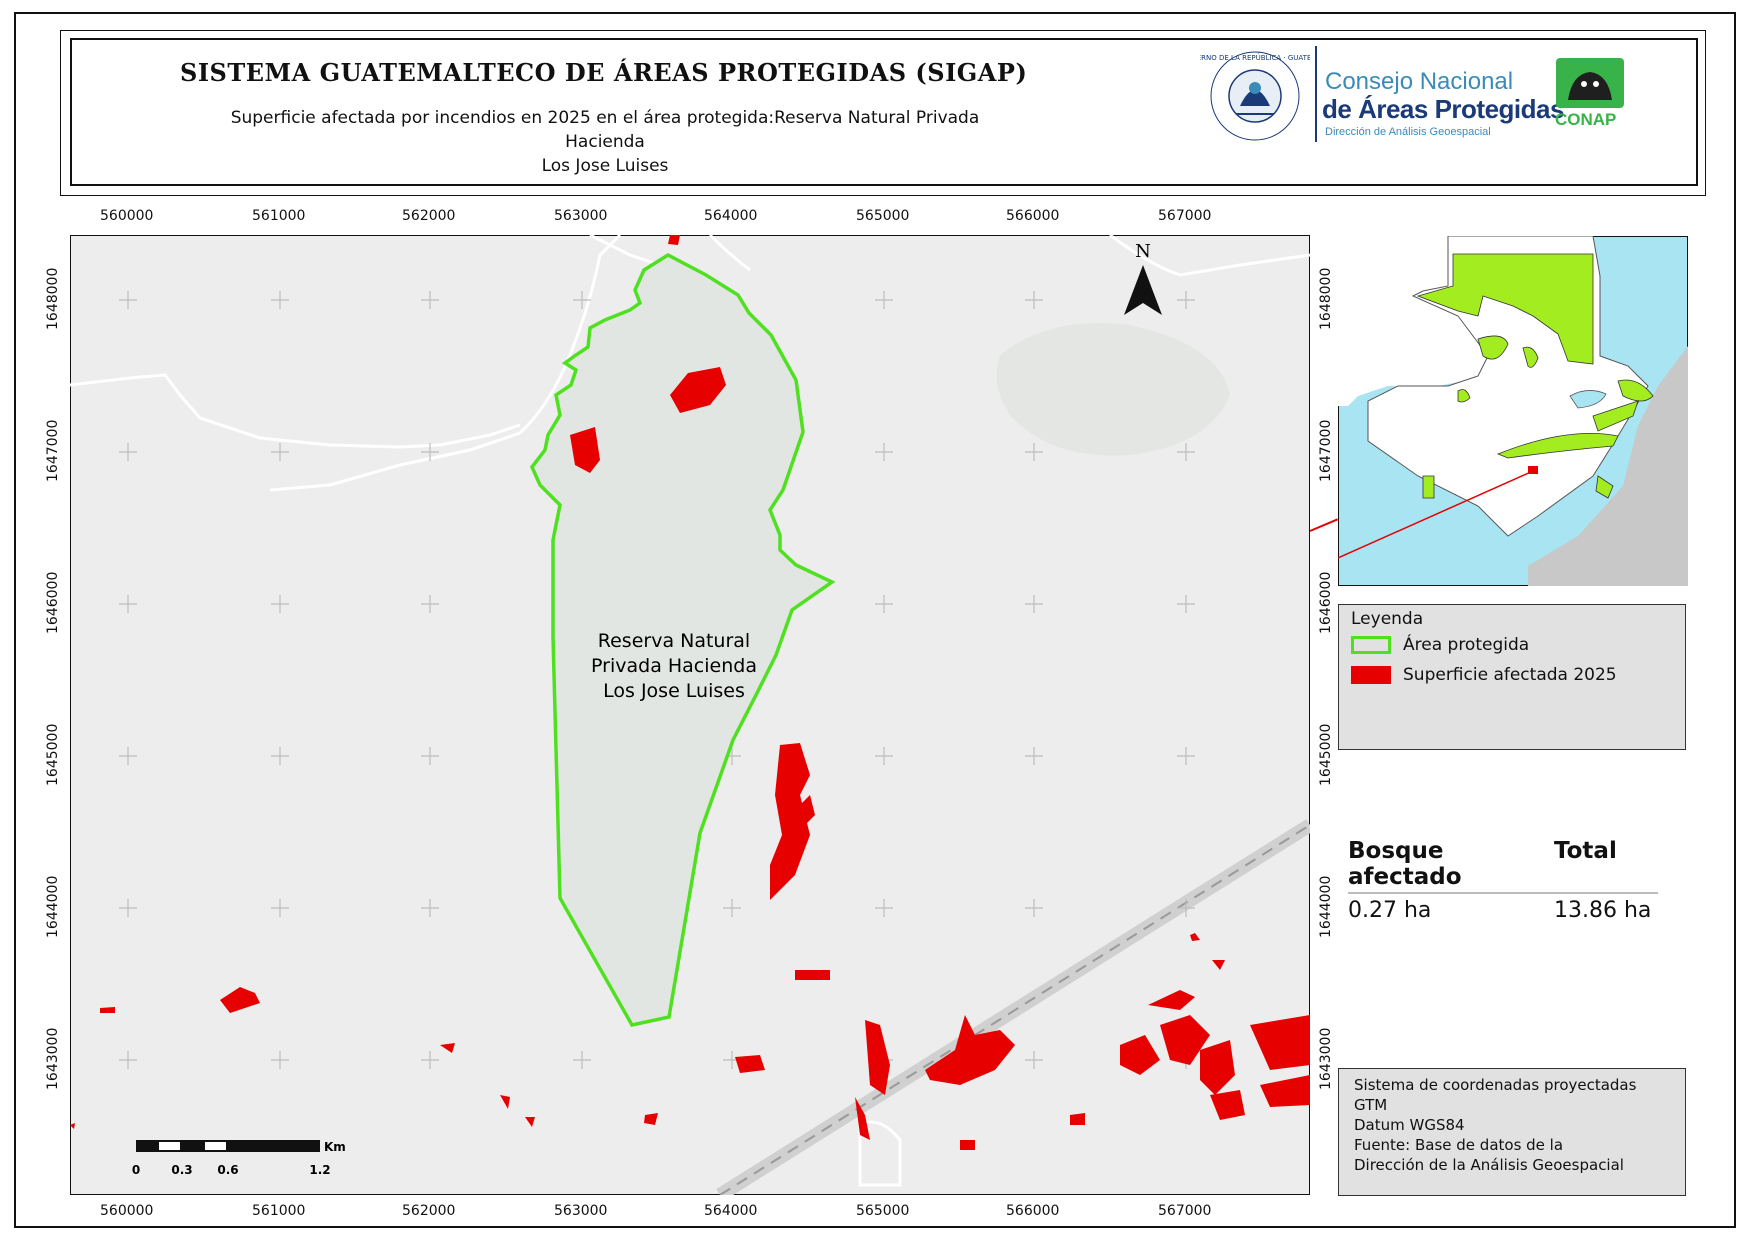 The width and height of the screenshot is (1754, 1240). What do you see at coordinates (1608, 411) in the screenshot?
I see `inset-neighbors-east` at bounding box center [1608, 411].